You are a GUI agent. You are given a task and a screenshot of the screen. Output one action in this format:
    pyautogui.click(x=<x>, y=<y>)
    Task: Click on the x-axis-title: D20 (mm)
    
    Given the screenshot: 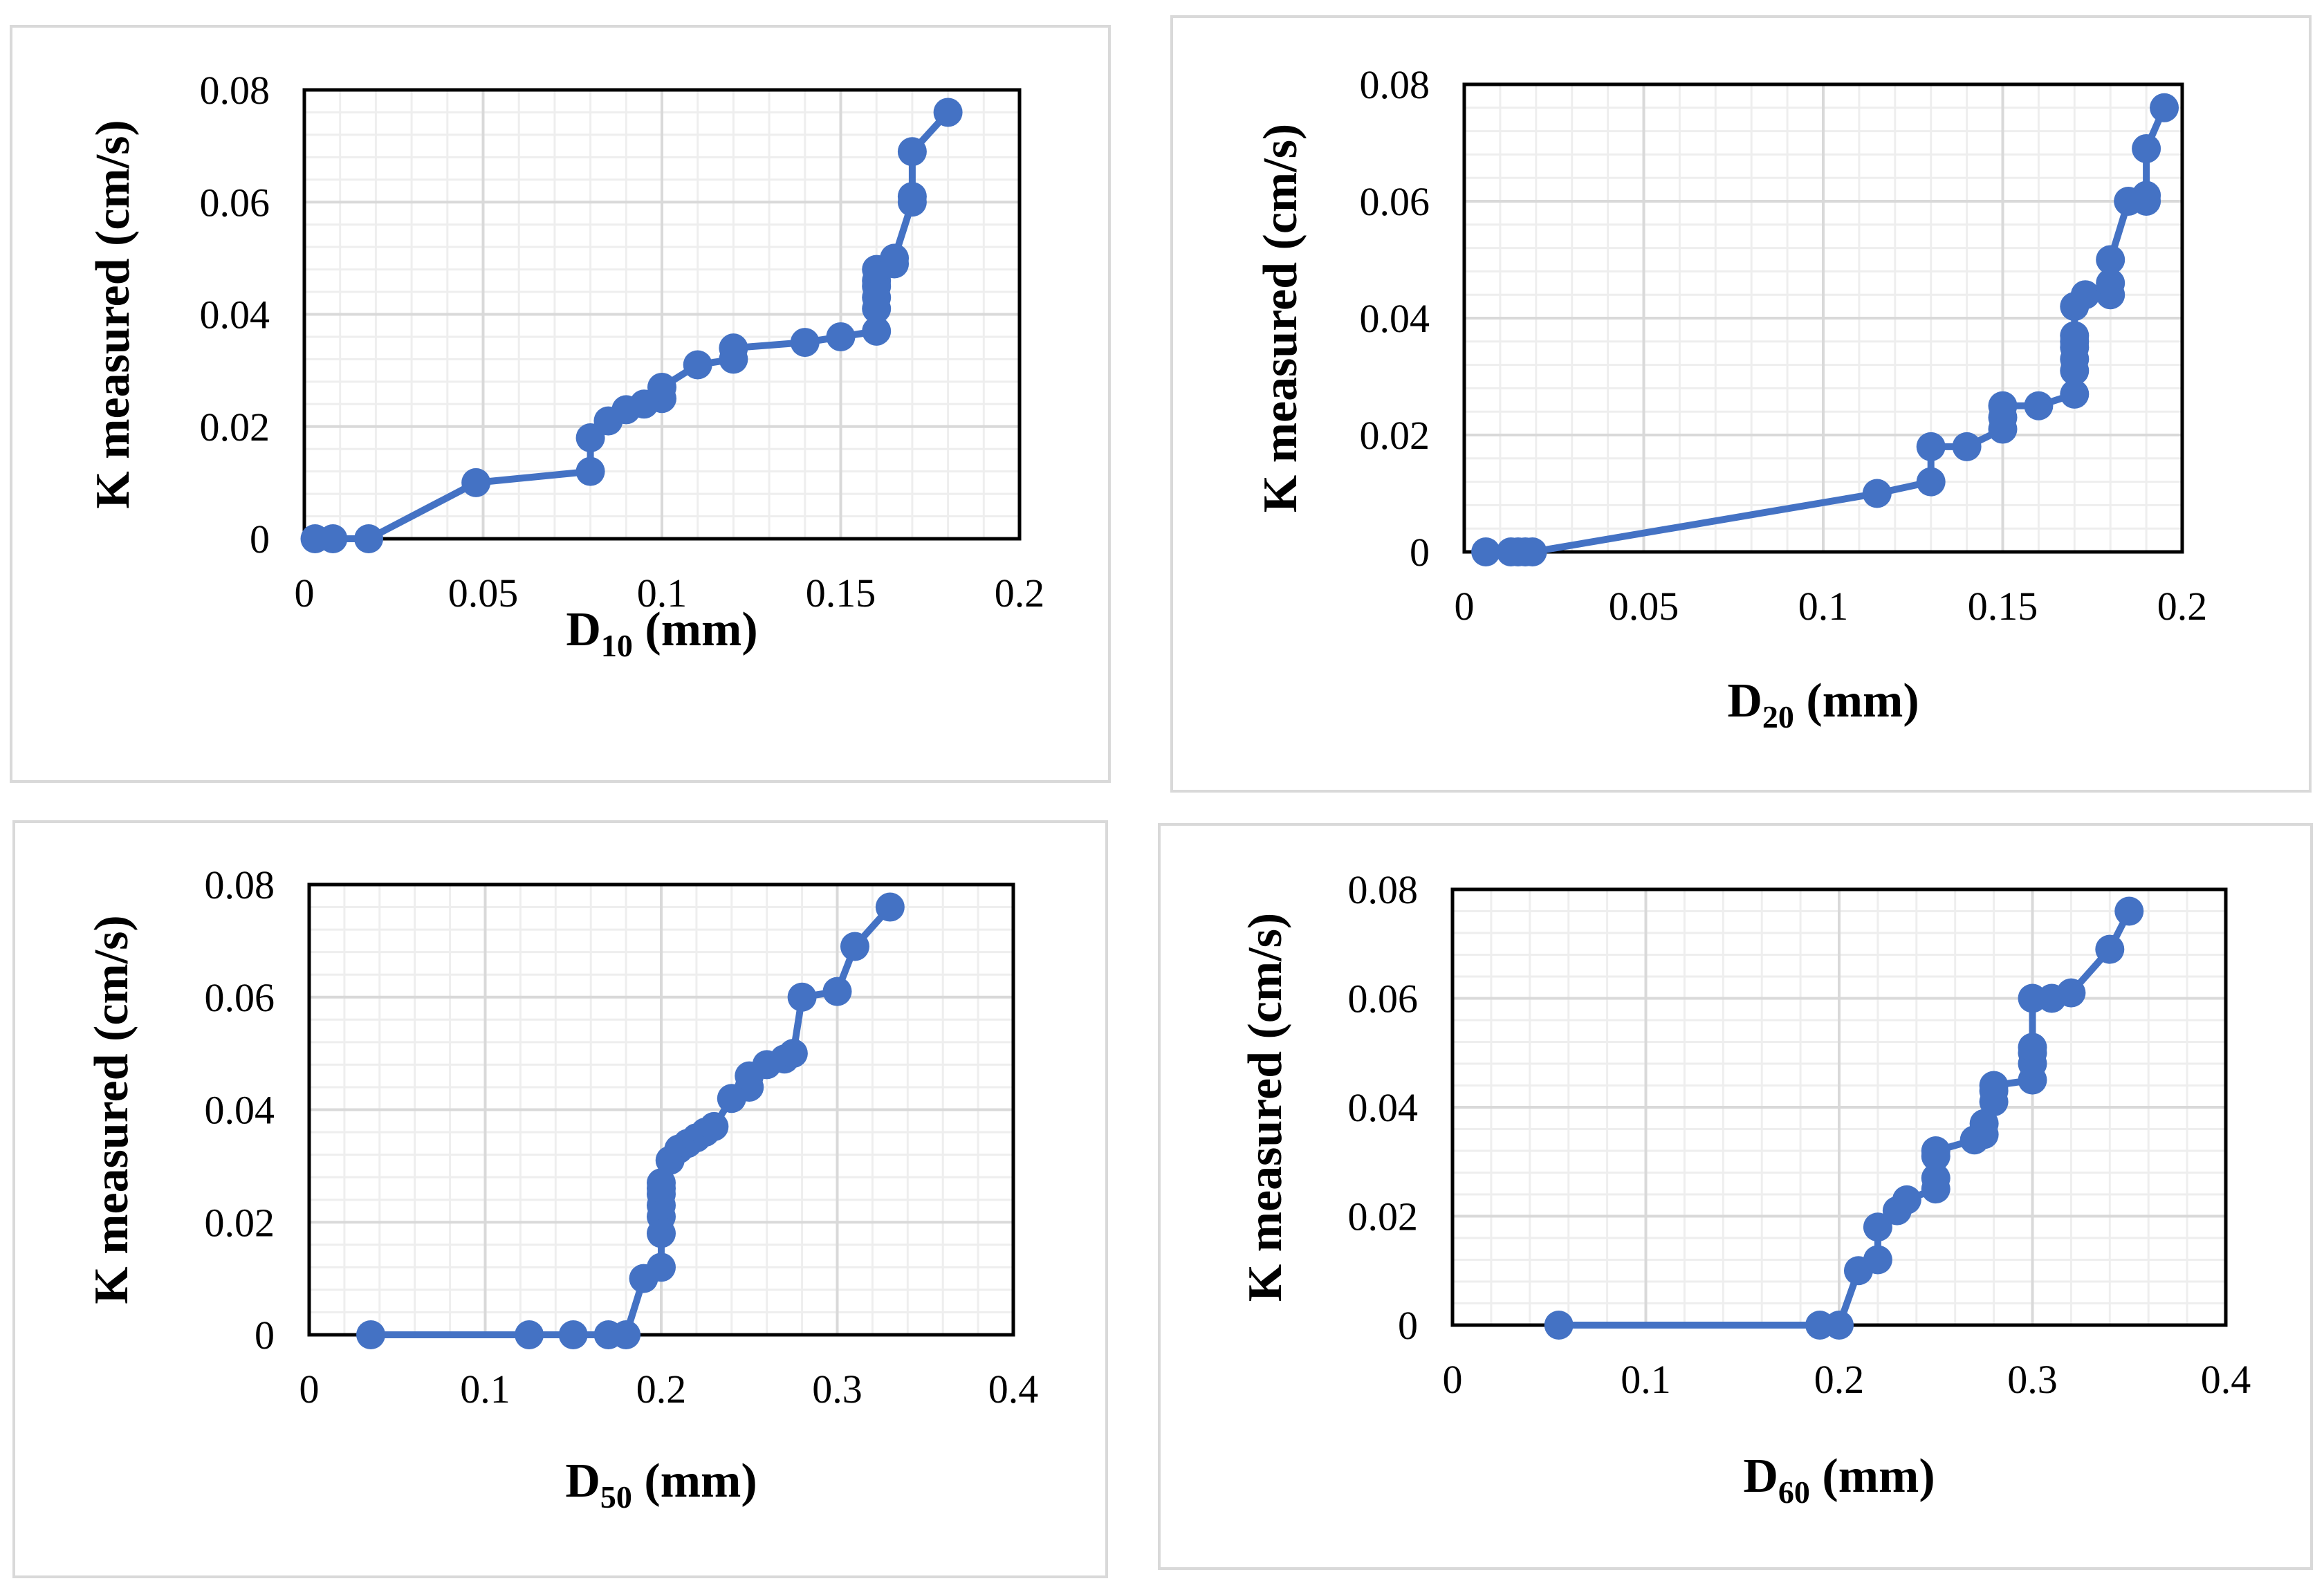 What is the action you would take?
    pyautogui.click(x=1823, y=704)
    